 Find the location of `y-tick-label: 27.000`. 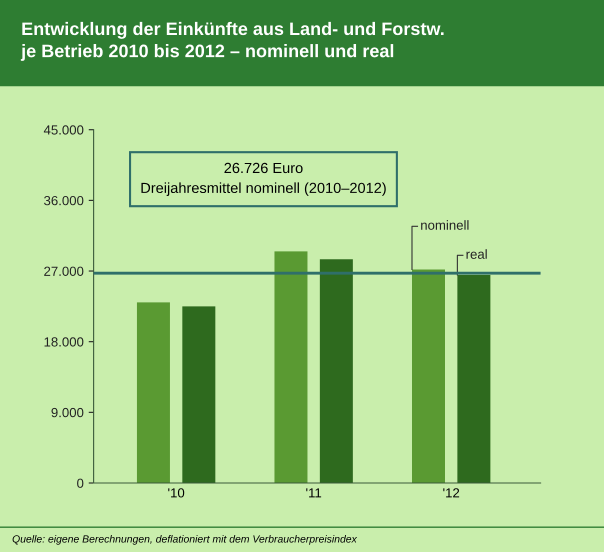

y-tick-label: 27.000 is located at coordinates (64, 271).